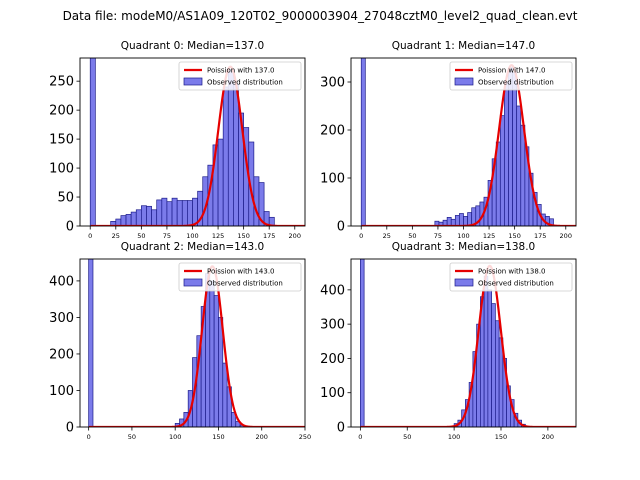 Image resolution: width=640 pixels, height=480 pixels. What do you see at coordinates (512, 71) in the screenshot?
I see `legend-label-poisson: Poission with 147.0` at bounding box center [512, 71].